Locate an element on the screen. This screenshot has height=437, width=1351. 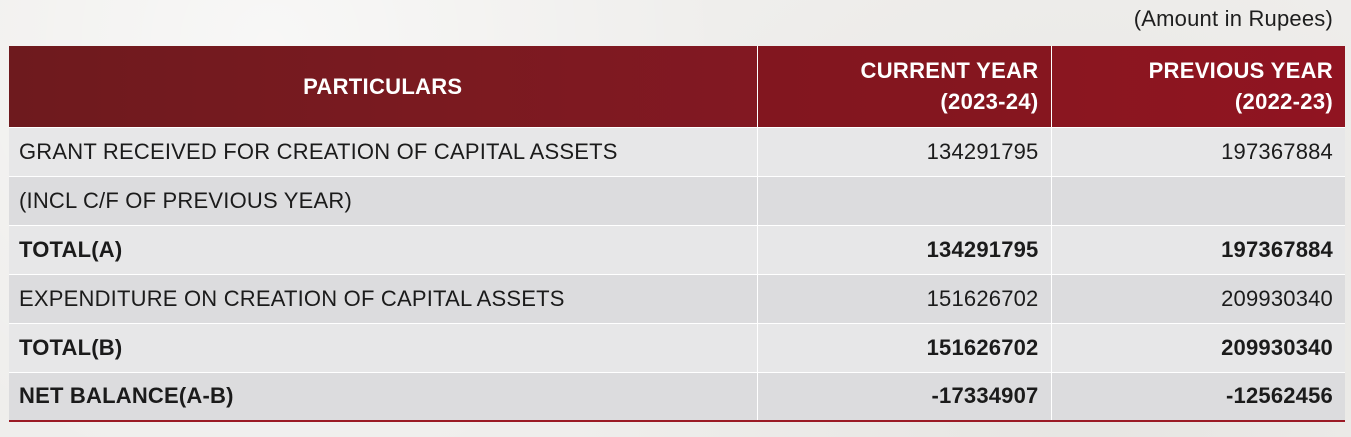
row-particulars: (INCL C/F OF PREVIOUS YEAR) is located at coordinates (383, 200).